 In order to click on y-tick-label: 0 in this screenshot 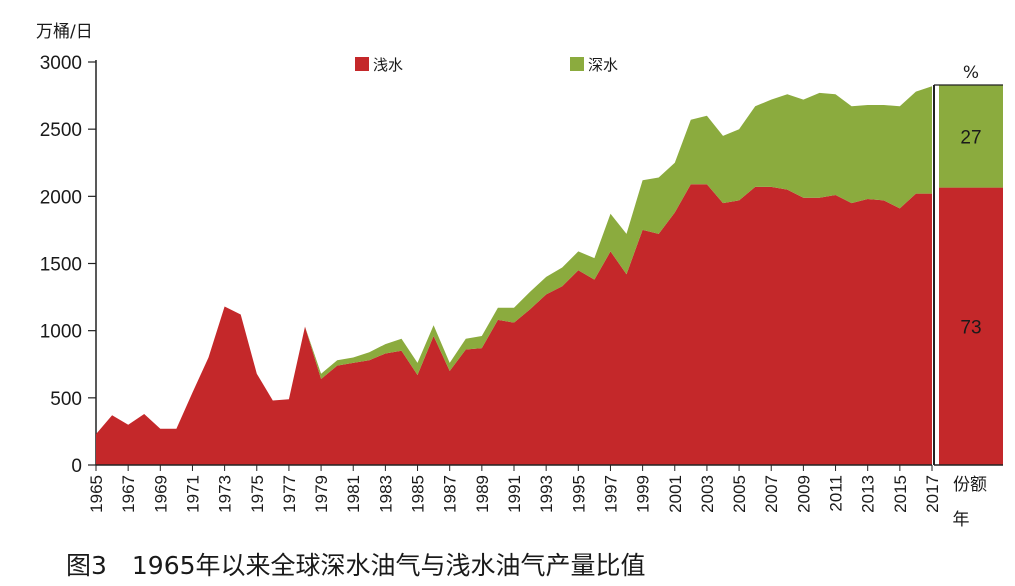, I will do `click(76, 466)`.